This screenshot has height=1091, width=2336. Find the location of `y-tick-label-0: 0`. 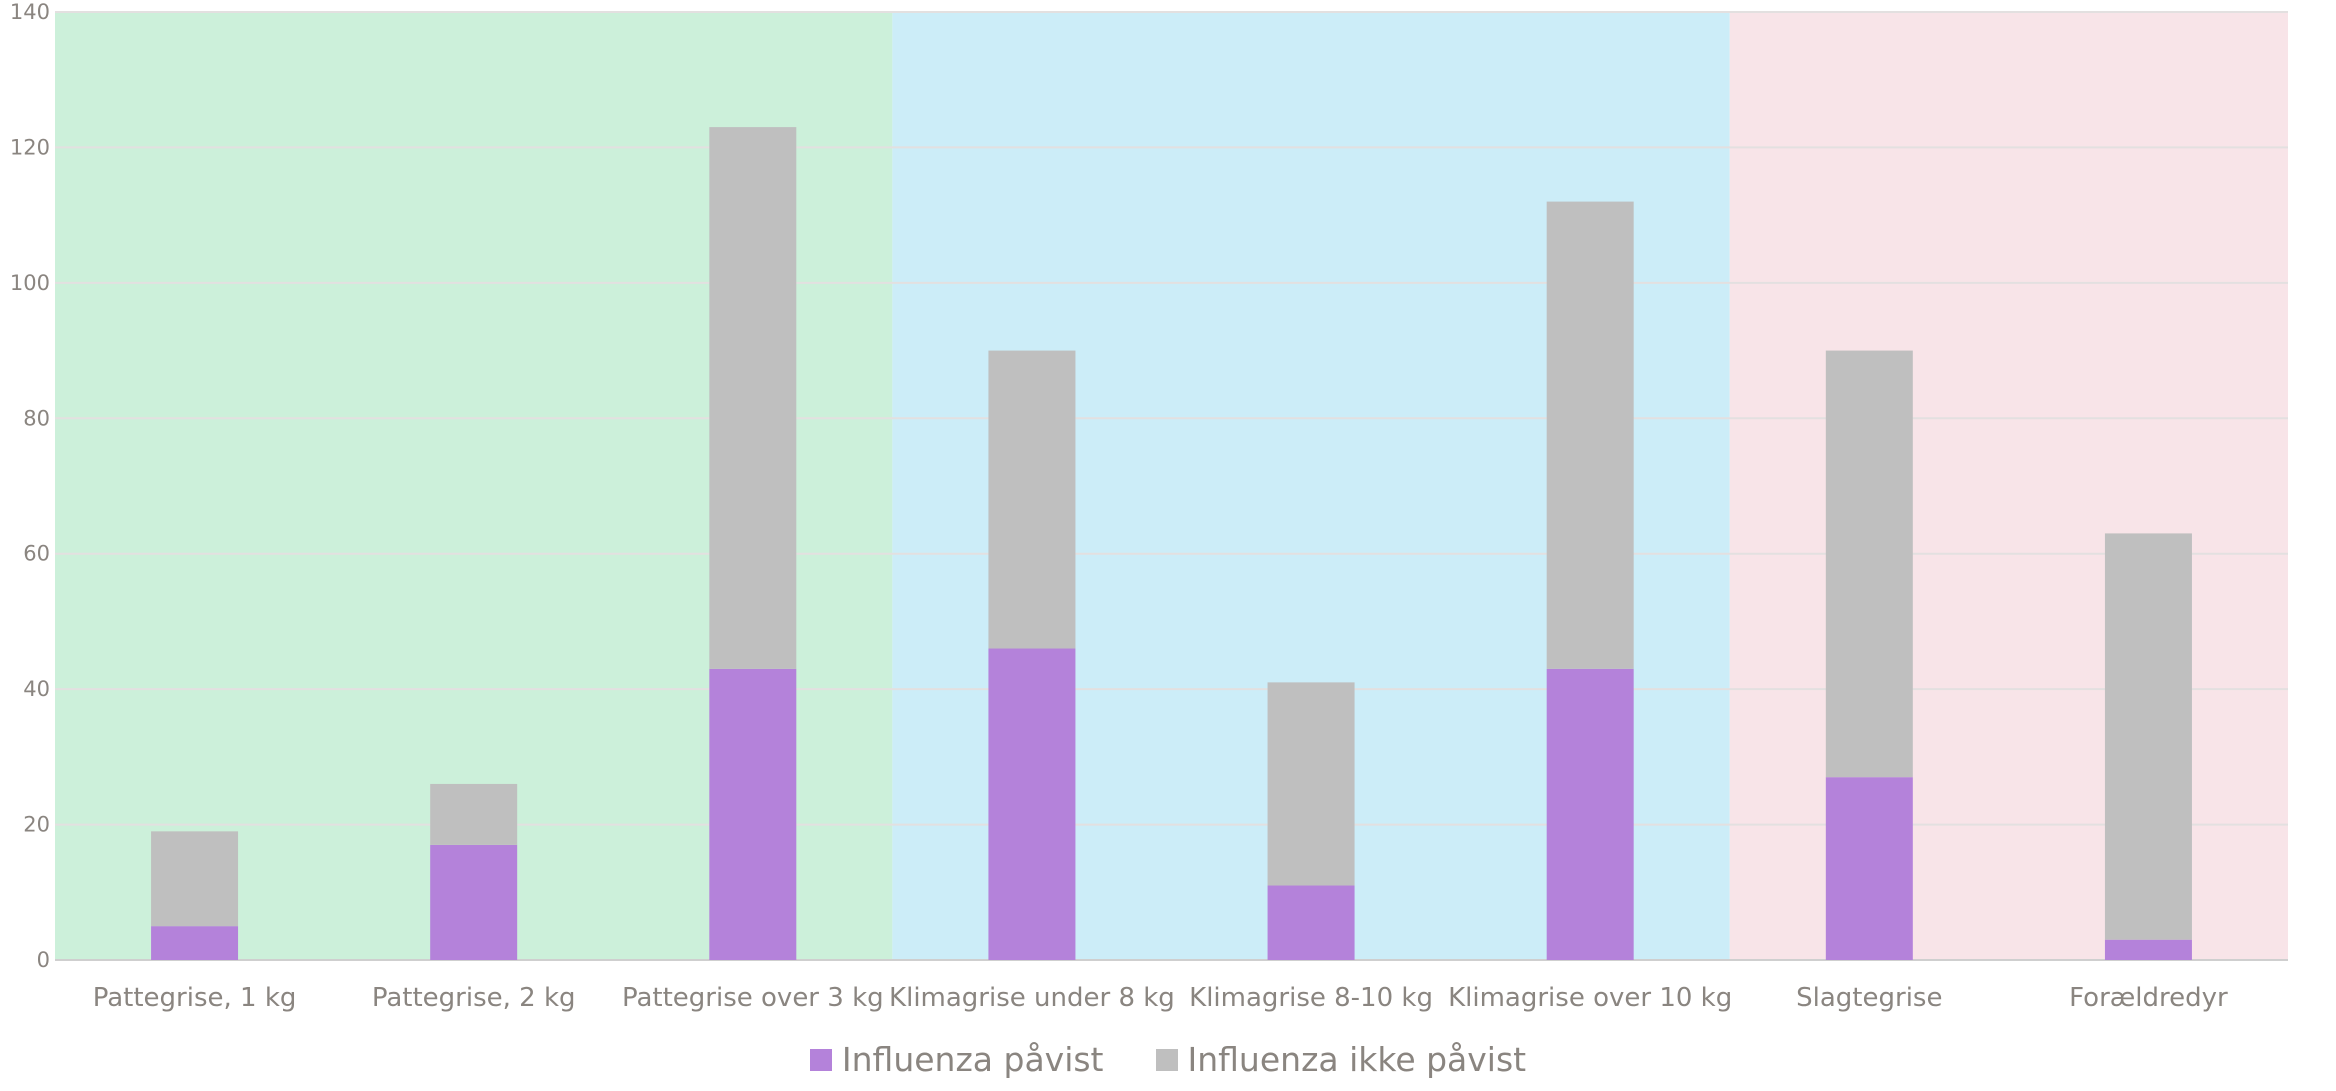

y-tick-label-0: 0 is located at coordinates (43, 960).